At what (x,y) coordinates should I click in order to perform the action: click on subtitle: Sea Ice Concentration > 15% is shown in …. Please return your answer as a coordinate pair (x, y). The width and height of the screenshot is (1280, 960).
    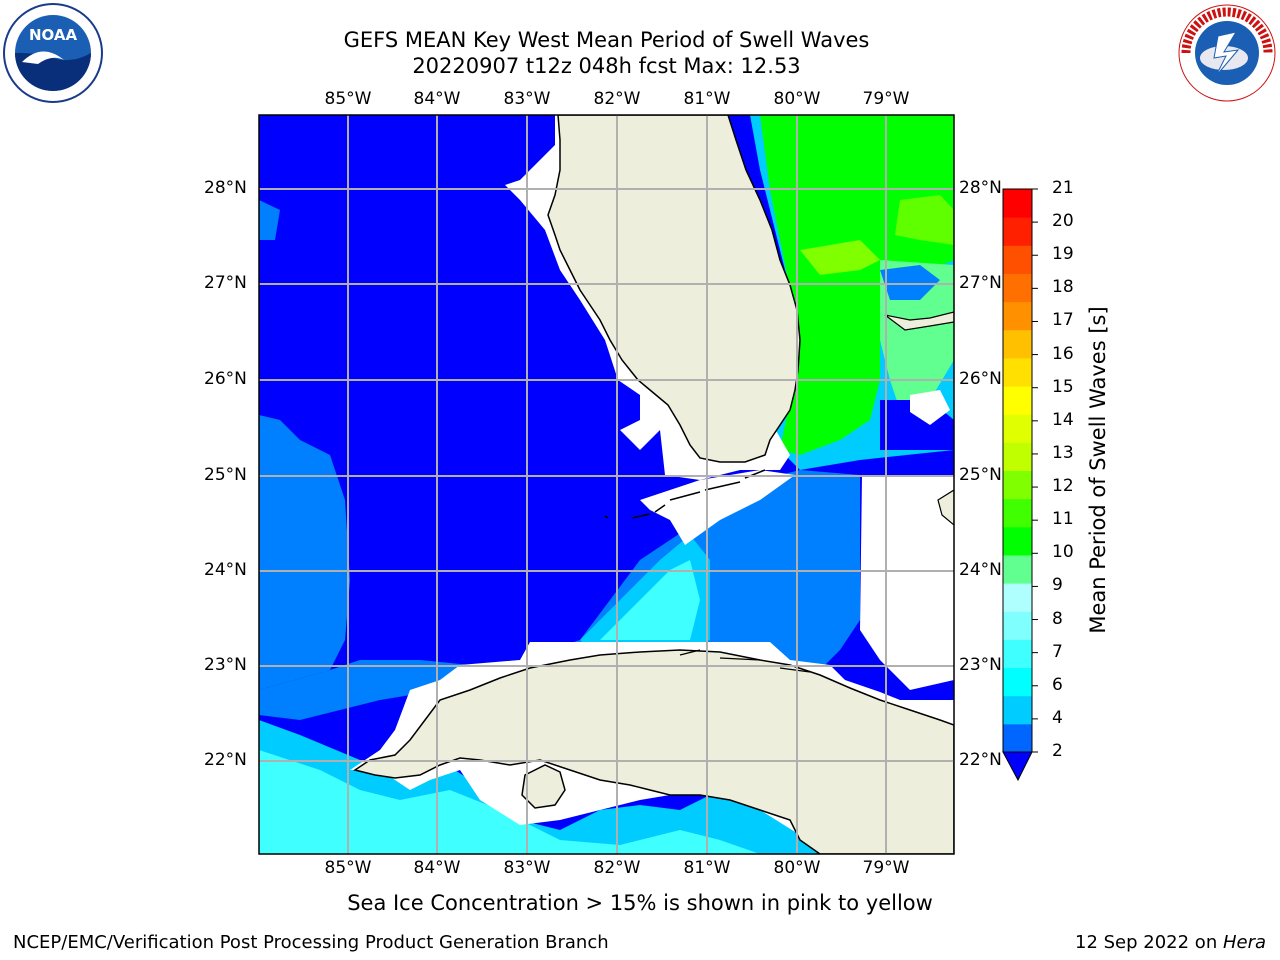
    Looking at the image, I should click on (640, 903).